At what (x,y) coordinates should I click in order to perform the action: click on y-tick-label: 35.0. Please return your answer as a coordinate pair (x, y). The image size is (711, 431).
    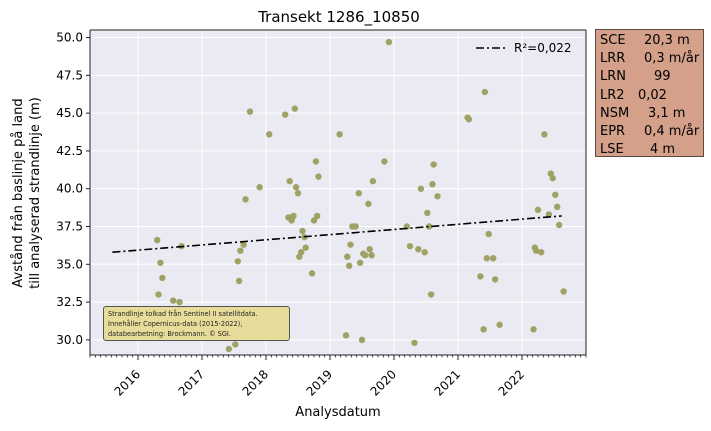
    Looking at the image, I should click on (69, 264).